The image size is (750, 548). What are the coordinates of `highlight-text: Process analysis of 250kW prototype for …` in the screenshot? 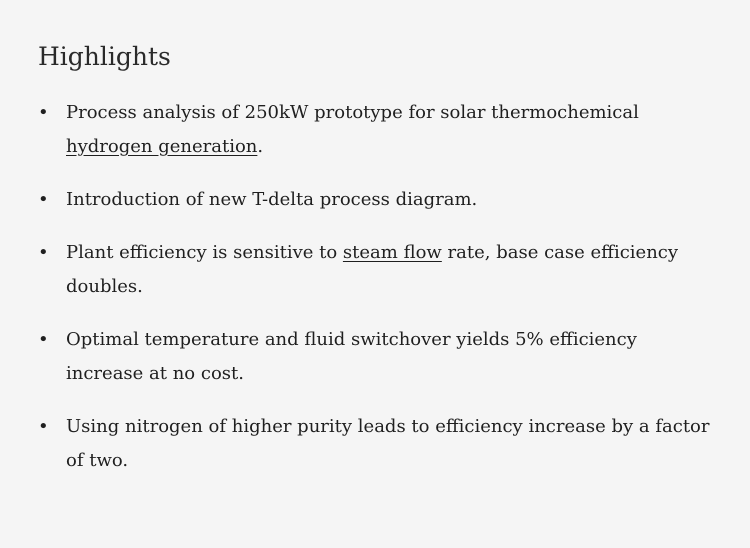 It's located at (352, 112).